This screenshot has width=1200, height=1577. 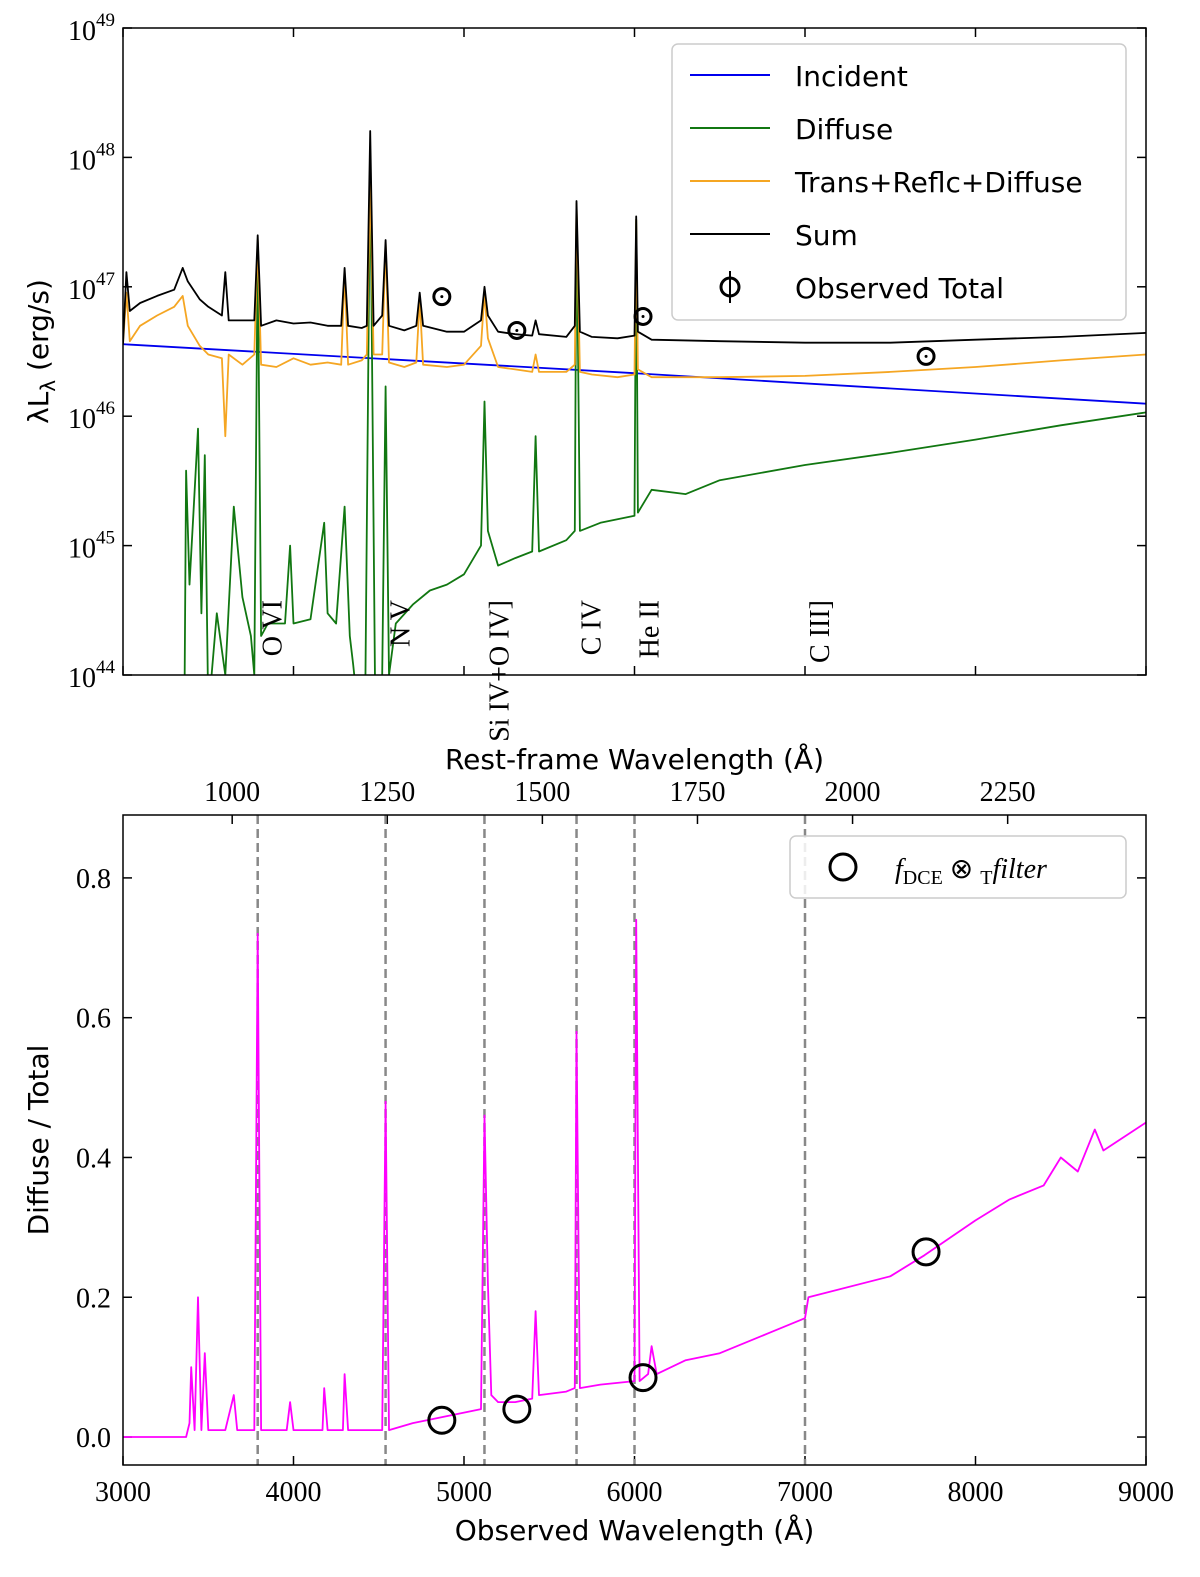 I want to click on y-axis-label: λLλ (erg/s), so click(x=41, y=351).